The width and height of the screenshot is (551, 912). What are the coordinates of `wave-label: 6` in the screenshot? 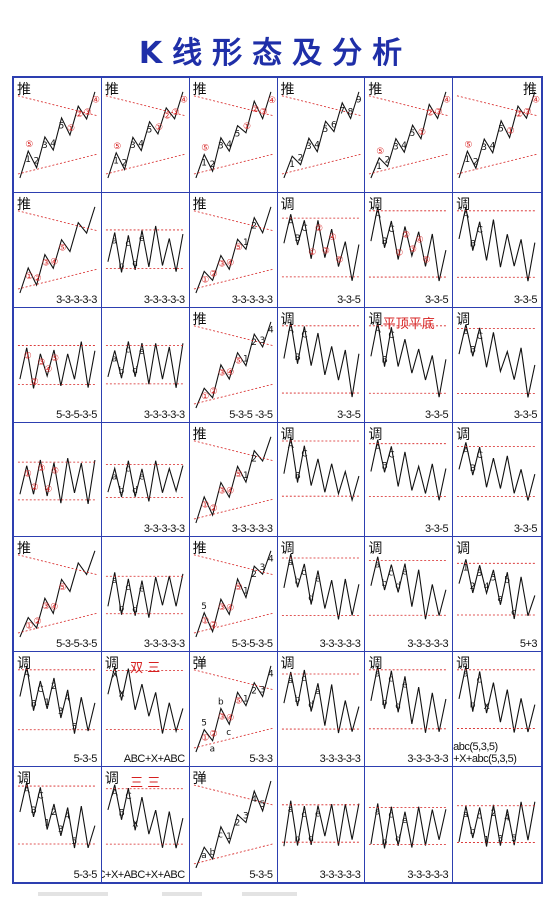 It's located at (333, 126).